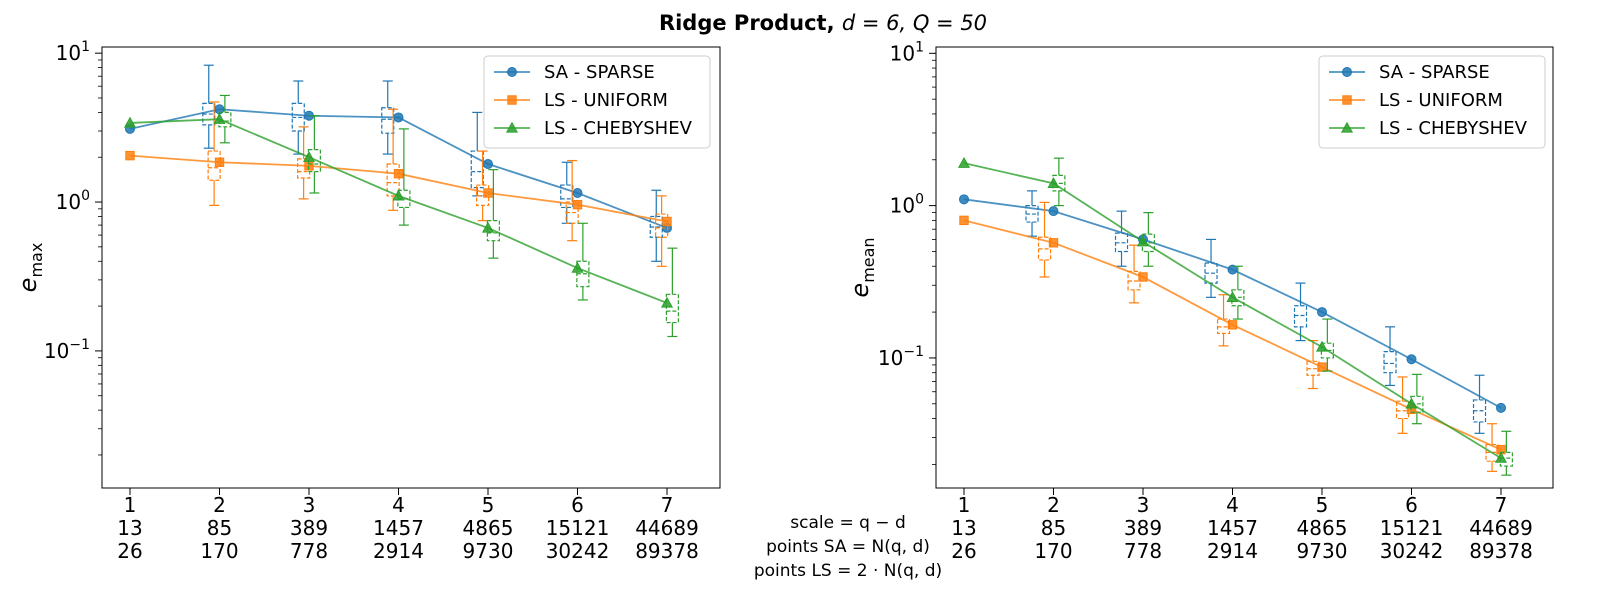 The width and height of the screenshot is (1600, 600). Describe the element at coordinates (1053, 551) in the screenshot. I see `x-tick-label: 170` at that location.